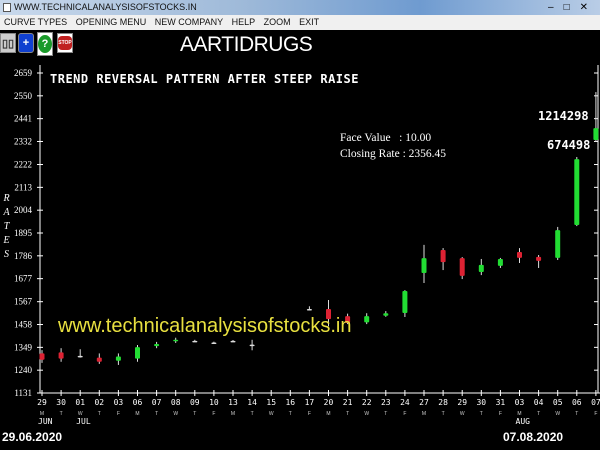  I want to click on x-tick-label: 21, so click(348, 402).